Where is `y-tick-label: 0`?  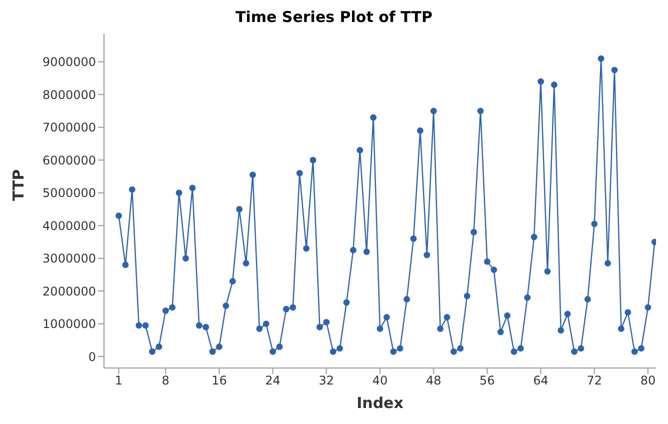
y-tick-label: 0 is located at coordinates (92, 357).